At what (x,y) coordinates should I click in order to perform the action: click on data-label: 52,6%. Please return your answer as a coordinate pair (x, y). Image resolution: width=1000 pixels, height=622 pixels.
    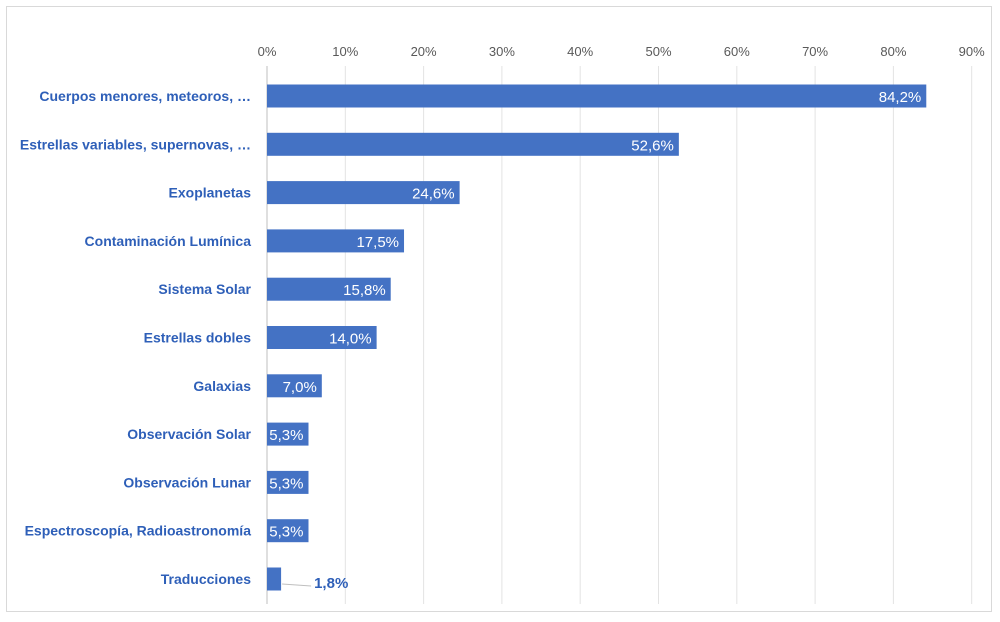
    Looking at the image, I should click on (652, 145).